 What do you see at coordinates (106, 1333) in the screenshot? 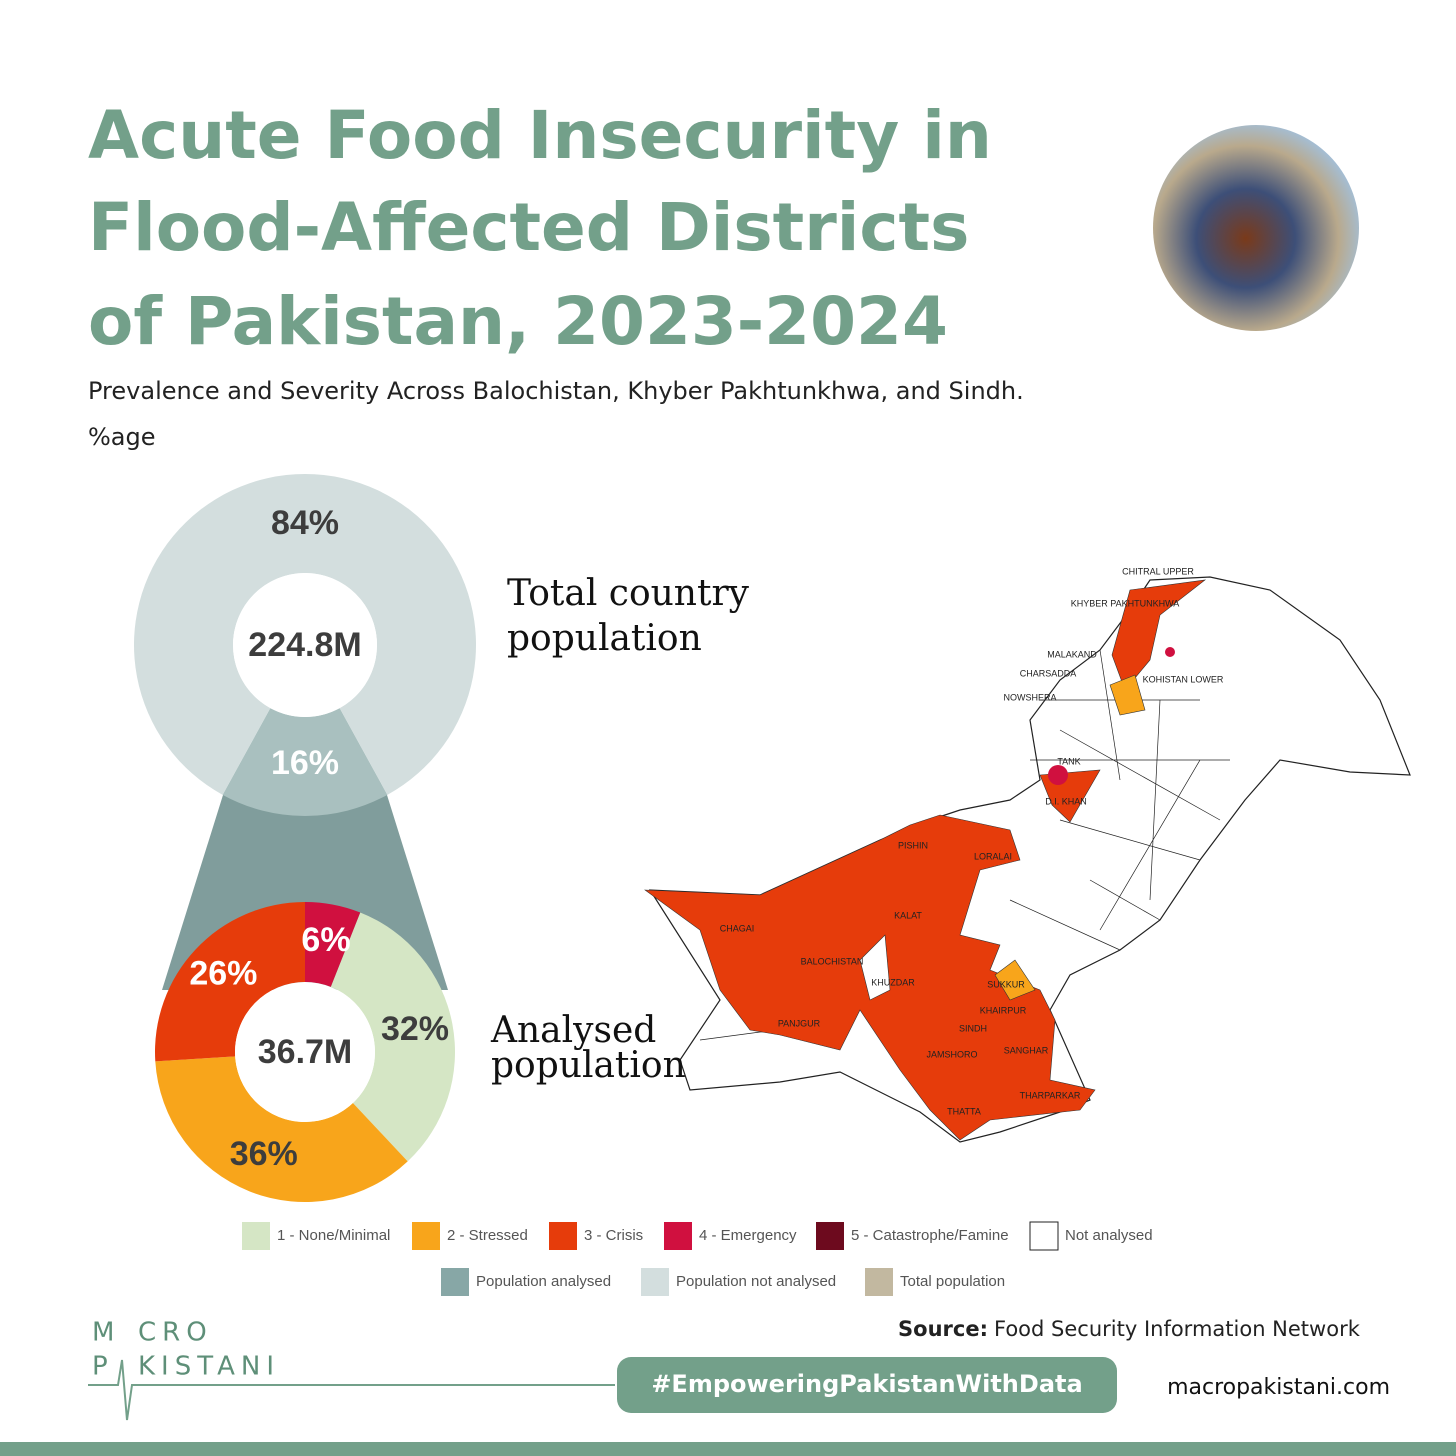
I see `logo-text: M` at bounding box center [106, 1333].